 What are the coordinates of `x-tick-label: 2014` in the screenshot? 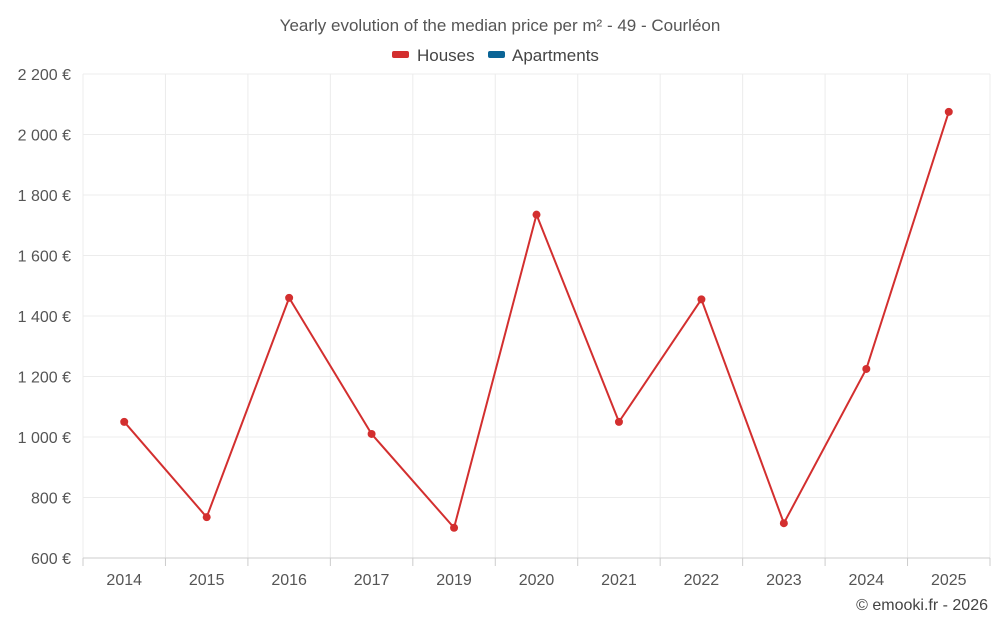 It's located at (124, 580).